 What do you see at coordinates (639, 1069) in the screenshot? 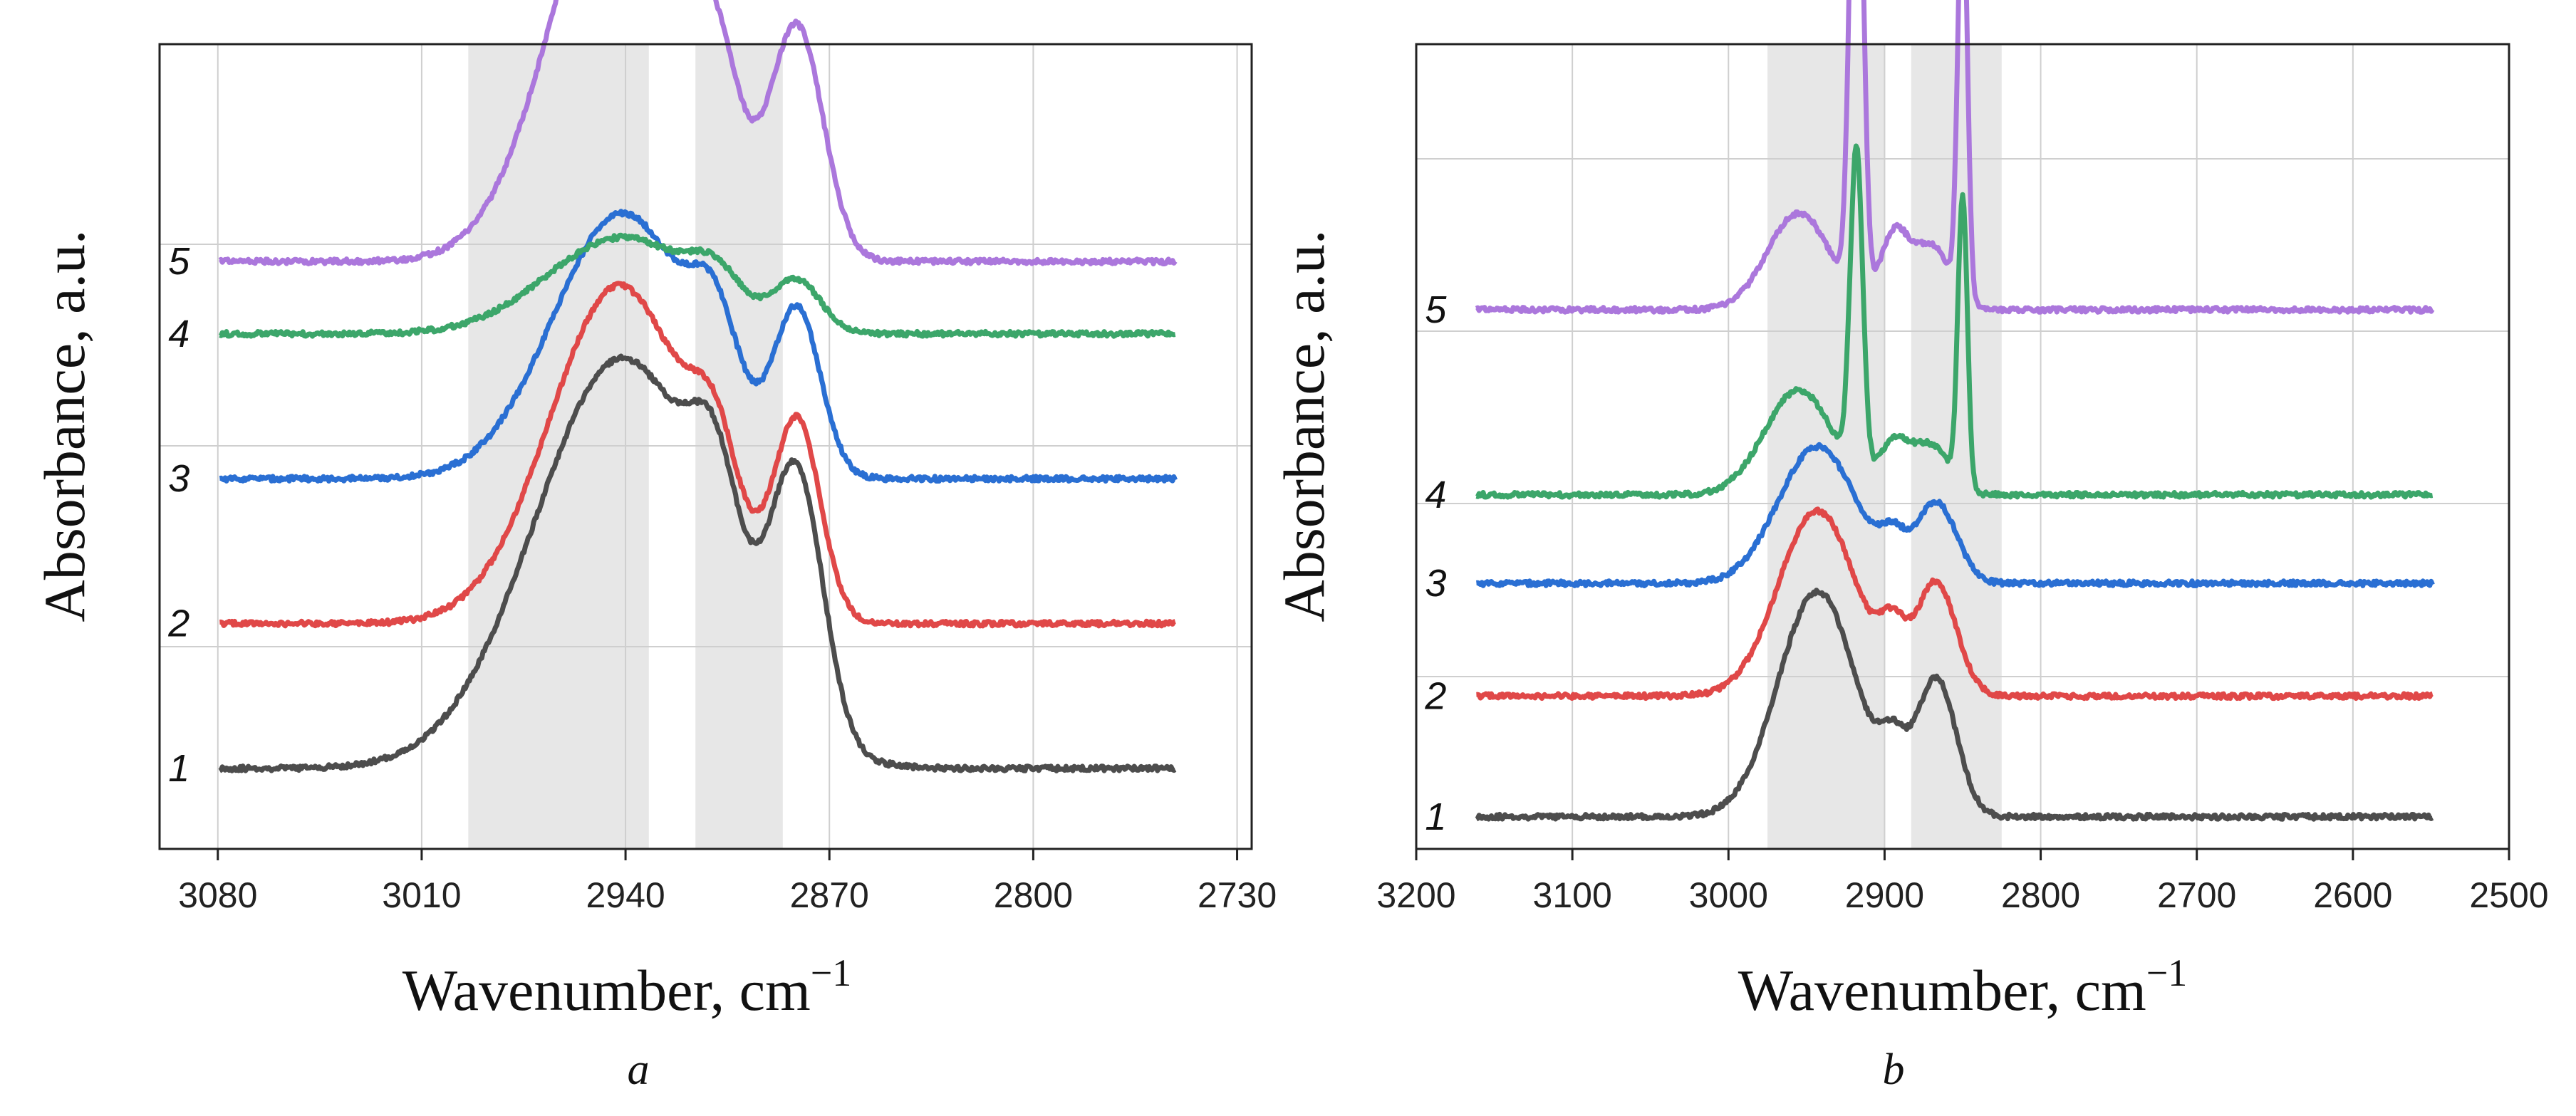
I see `panel-a-label: a` at bounding box center [639, 1069].